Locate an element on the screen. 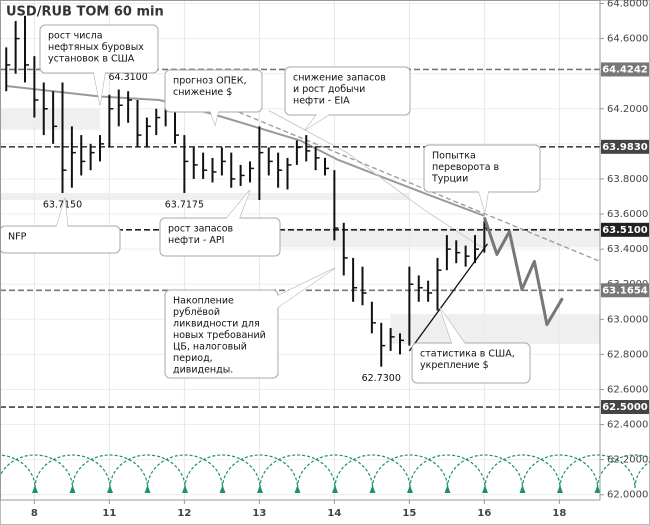 The image size is (650, 525). callout-text: прогноз ОПЕК, is located at coordinates (210, 81).